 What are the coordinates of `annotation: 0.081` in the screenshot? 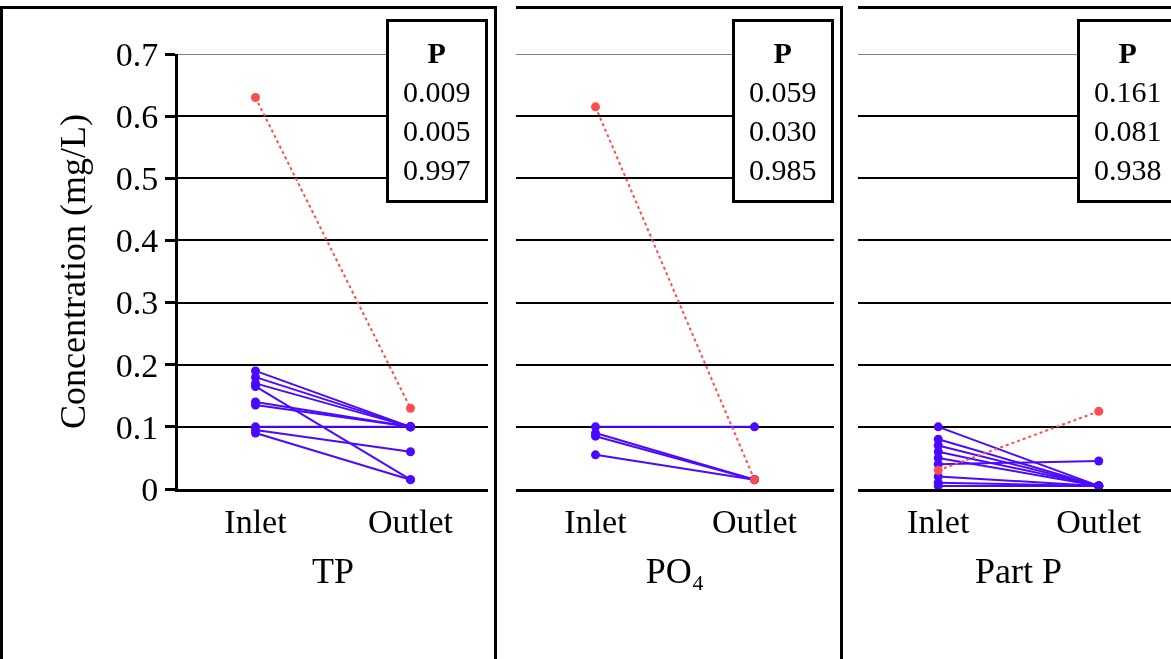 It's located at (1128, 130).